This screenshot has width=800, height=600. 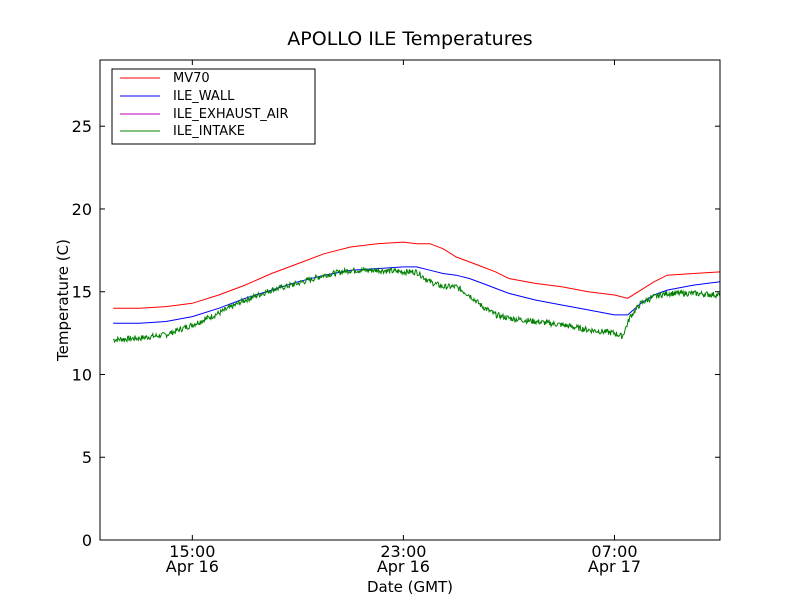 I want to click on y-tick-label: 25, so click(x=82, y=126).